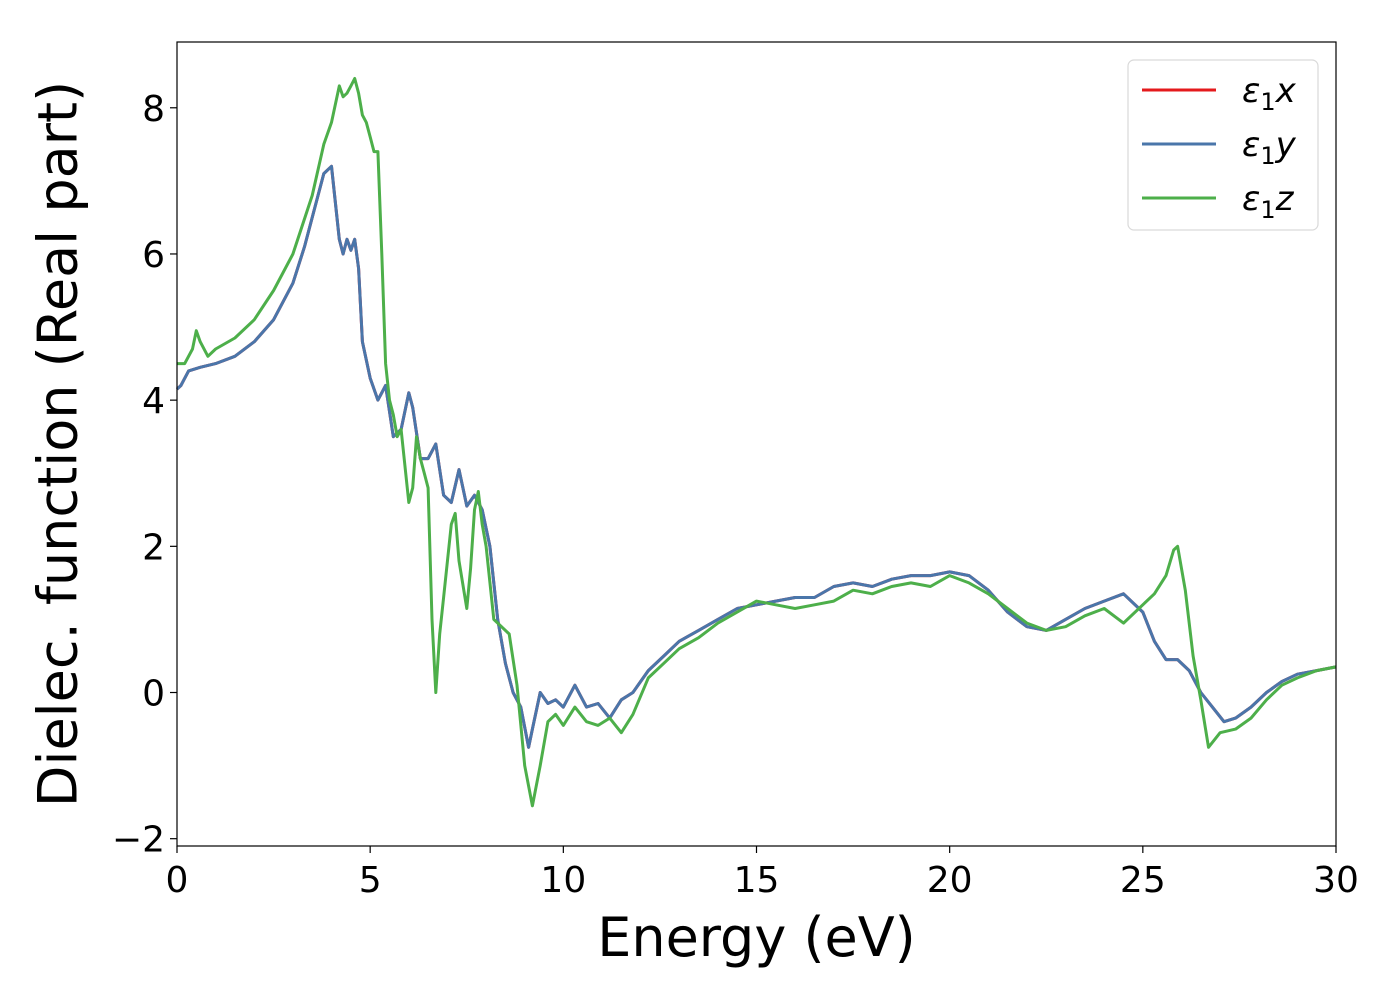  Describe the element at coordinates (757, 880) in the screenshot. I see `x-tick-label: 15` at that location.